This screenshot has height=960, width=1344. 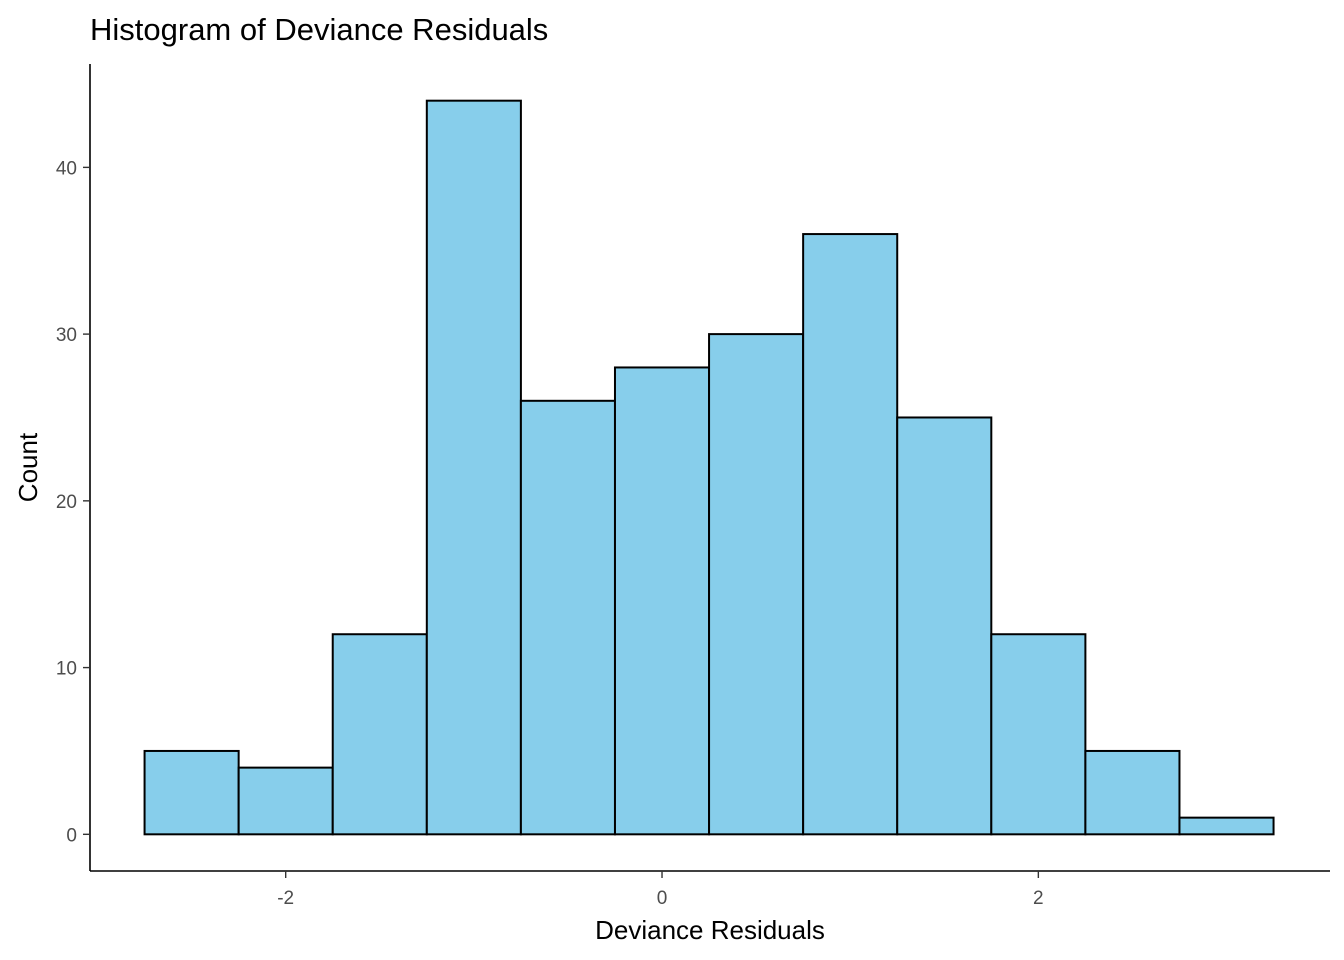 I want to click on x-tick-label: 0, so click(x=662, y=898).